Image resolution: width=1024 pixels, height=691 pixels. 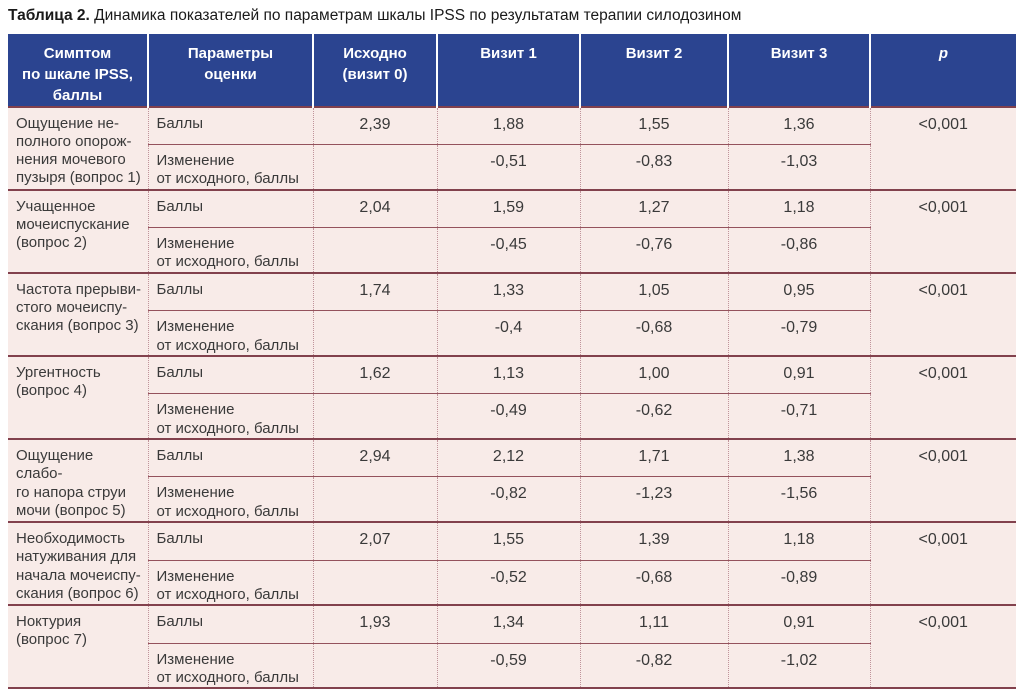 I want to click on score-value: 2,04, so click(x=374, y=208).